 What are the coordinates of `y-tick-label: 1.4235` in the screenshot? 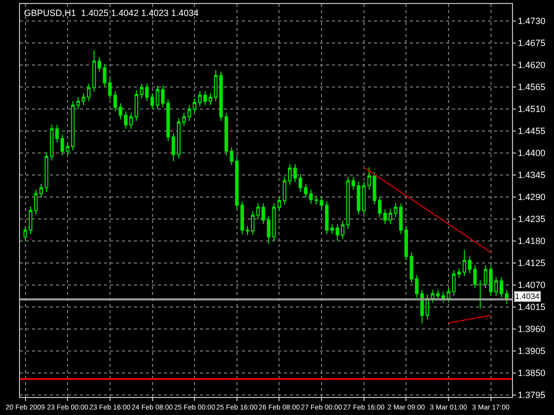 It's located at (532, 219).